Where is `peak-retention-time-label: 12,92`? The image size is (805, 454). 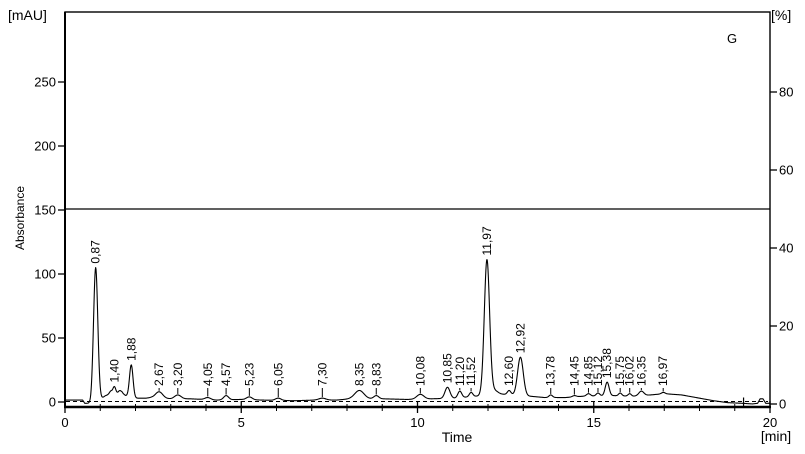
peak-retention-time-label: 12,92 is located at coordinates (520, 338).